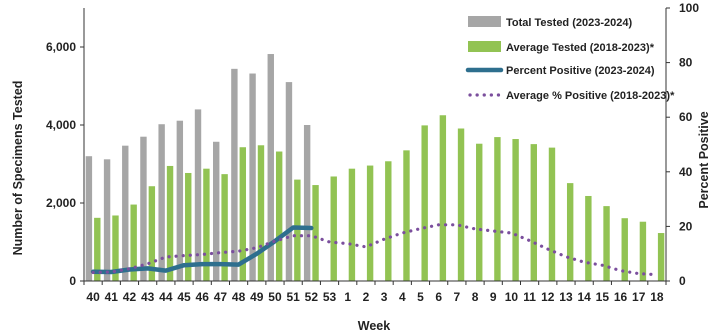 This screenshot has width=709, height=335. I want to click on x-tick-label: 8, so click(475, 297).